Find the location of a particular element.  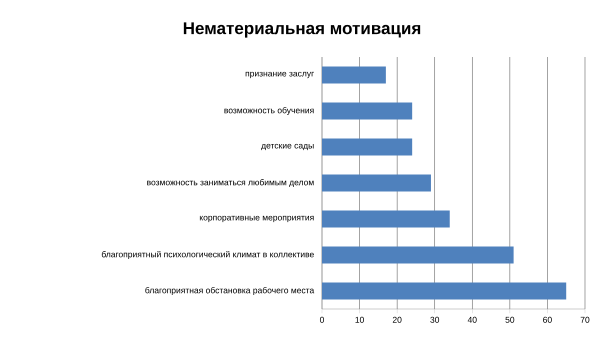

x-tick-label: 30 is located at coordinates (435, 319).